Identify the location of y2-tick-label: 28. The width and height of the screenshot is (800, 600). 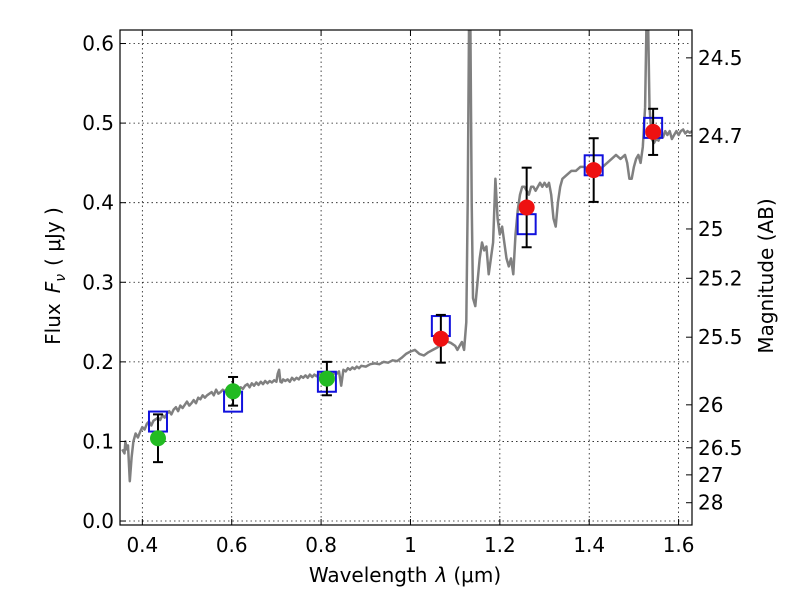
(710, 503).